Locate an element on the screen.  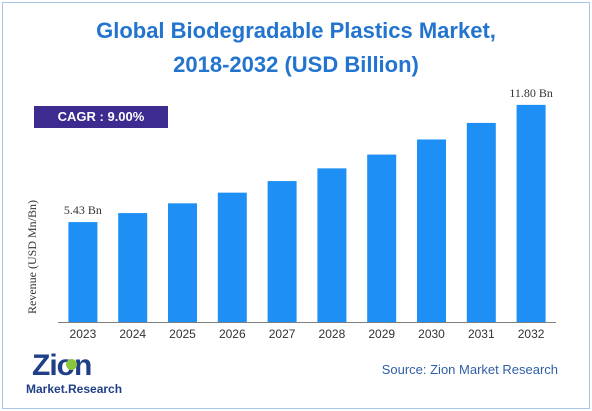
title-line-2: 2018-2032 (USD Billion) is located at coordinates (296, 64).